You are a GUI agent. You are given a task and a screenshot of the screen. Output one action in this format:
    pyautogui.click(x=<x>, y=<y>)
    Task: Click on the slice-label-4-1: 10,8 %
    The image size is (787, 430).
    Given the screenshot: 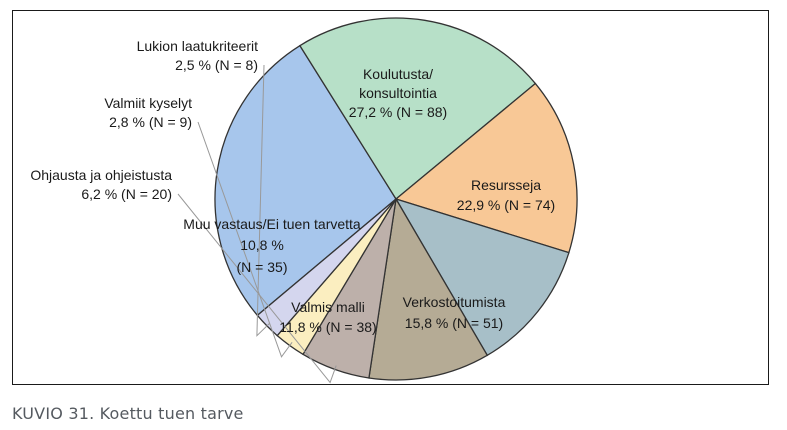 What is the action you would take?
    pyautogui.click(x=262, y=245)
    